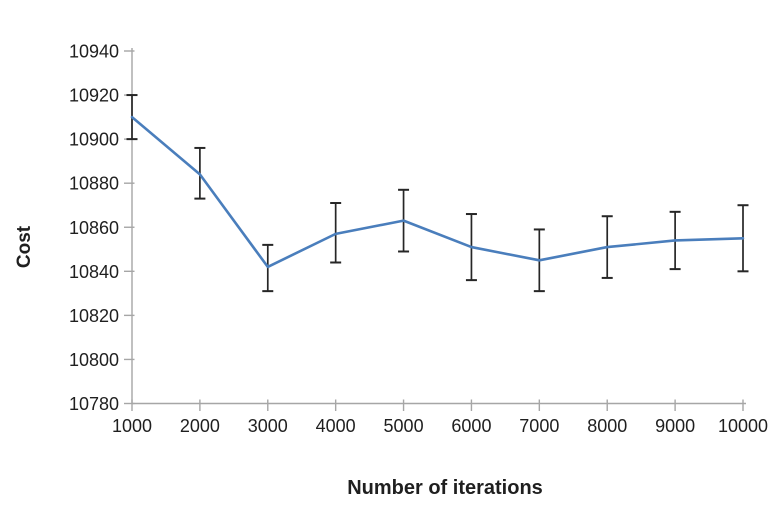 The width and height of the screenshot is (782, 505). Describe the element at coordinates (743, 426) in the screenshot. I see `x-tick-label: 10000` at that location.